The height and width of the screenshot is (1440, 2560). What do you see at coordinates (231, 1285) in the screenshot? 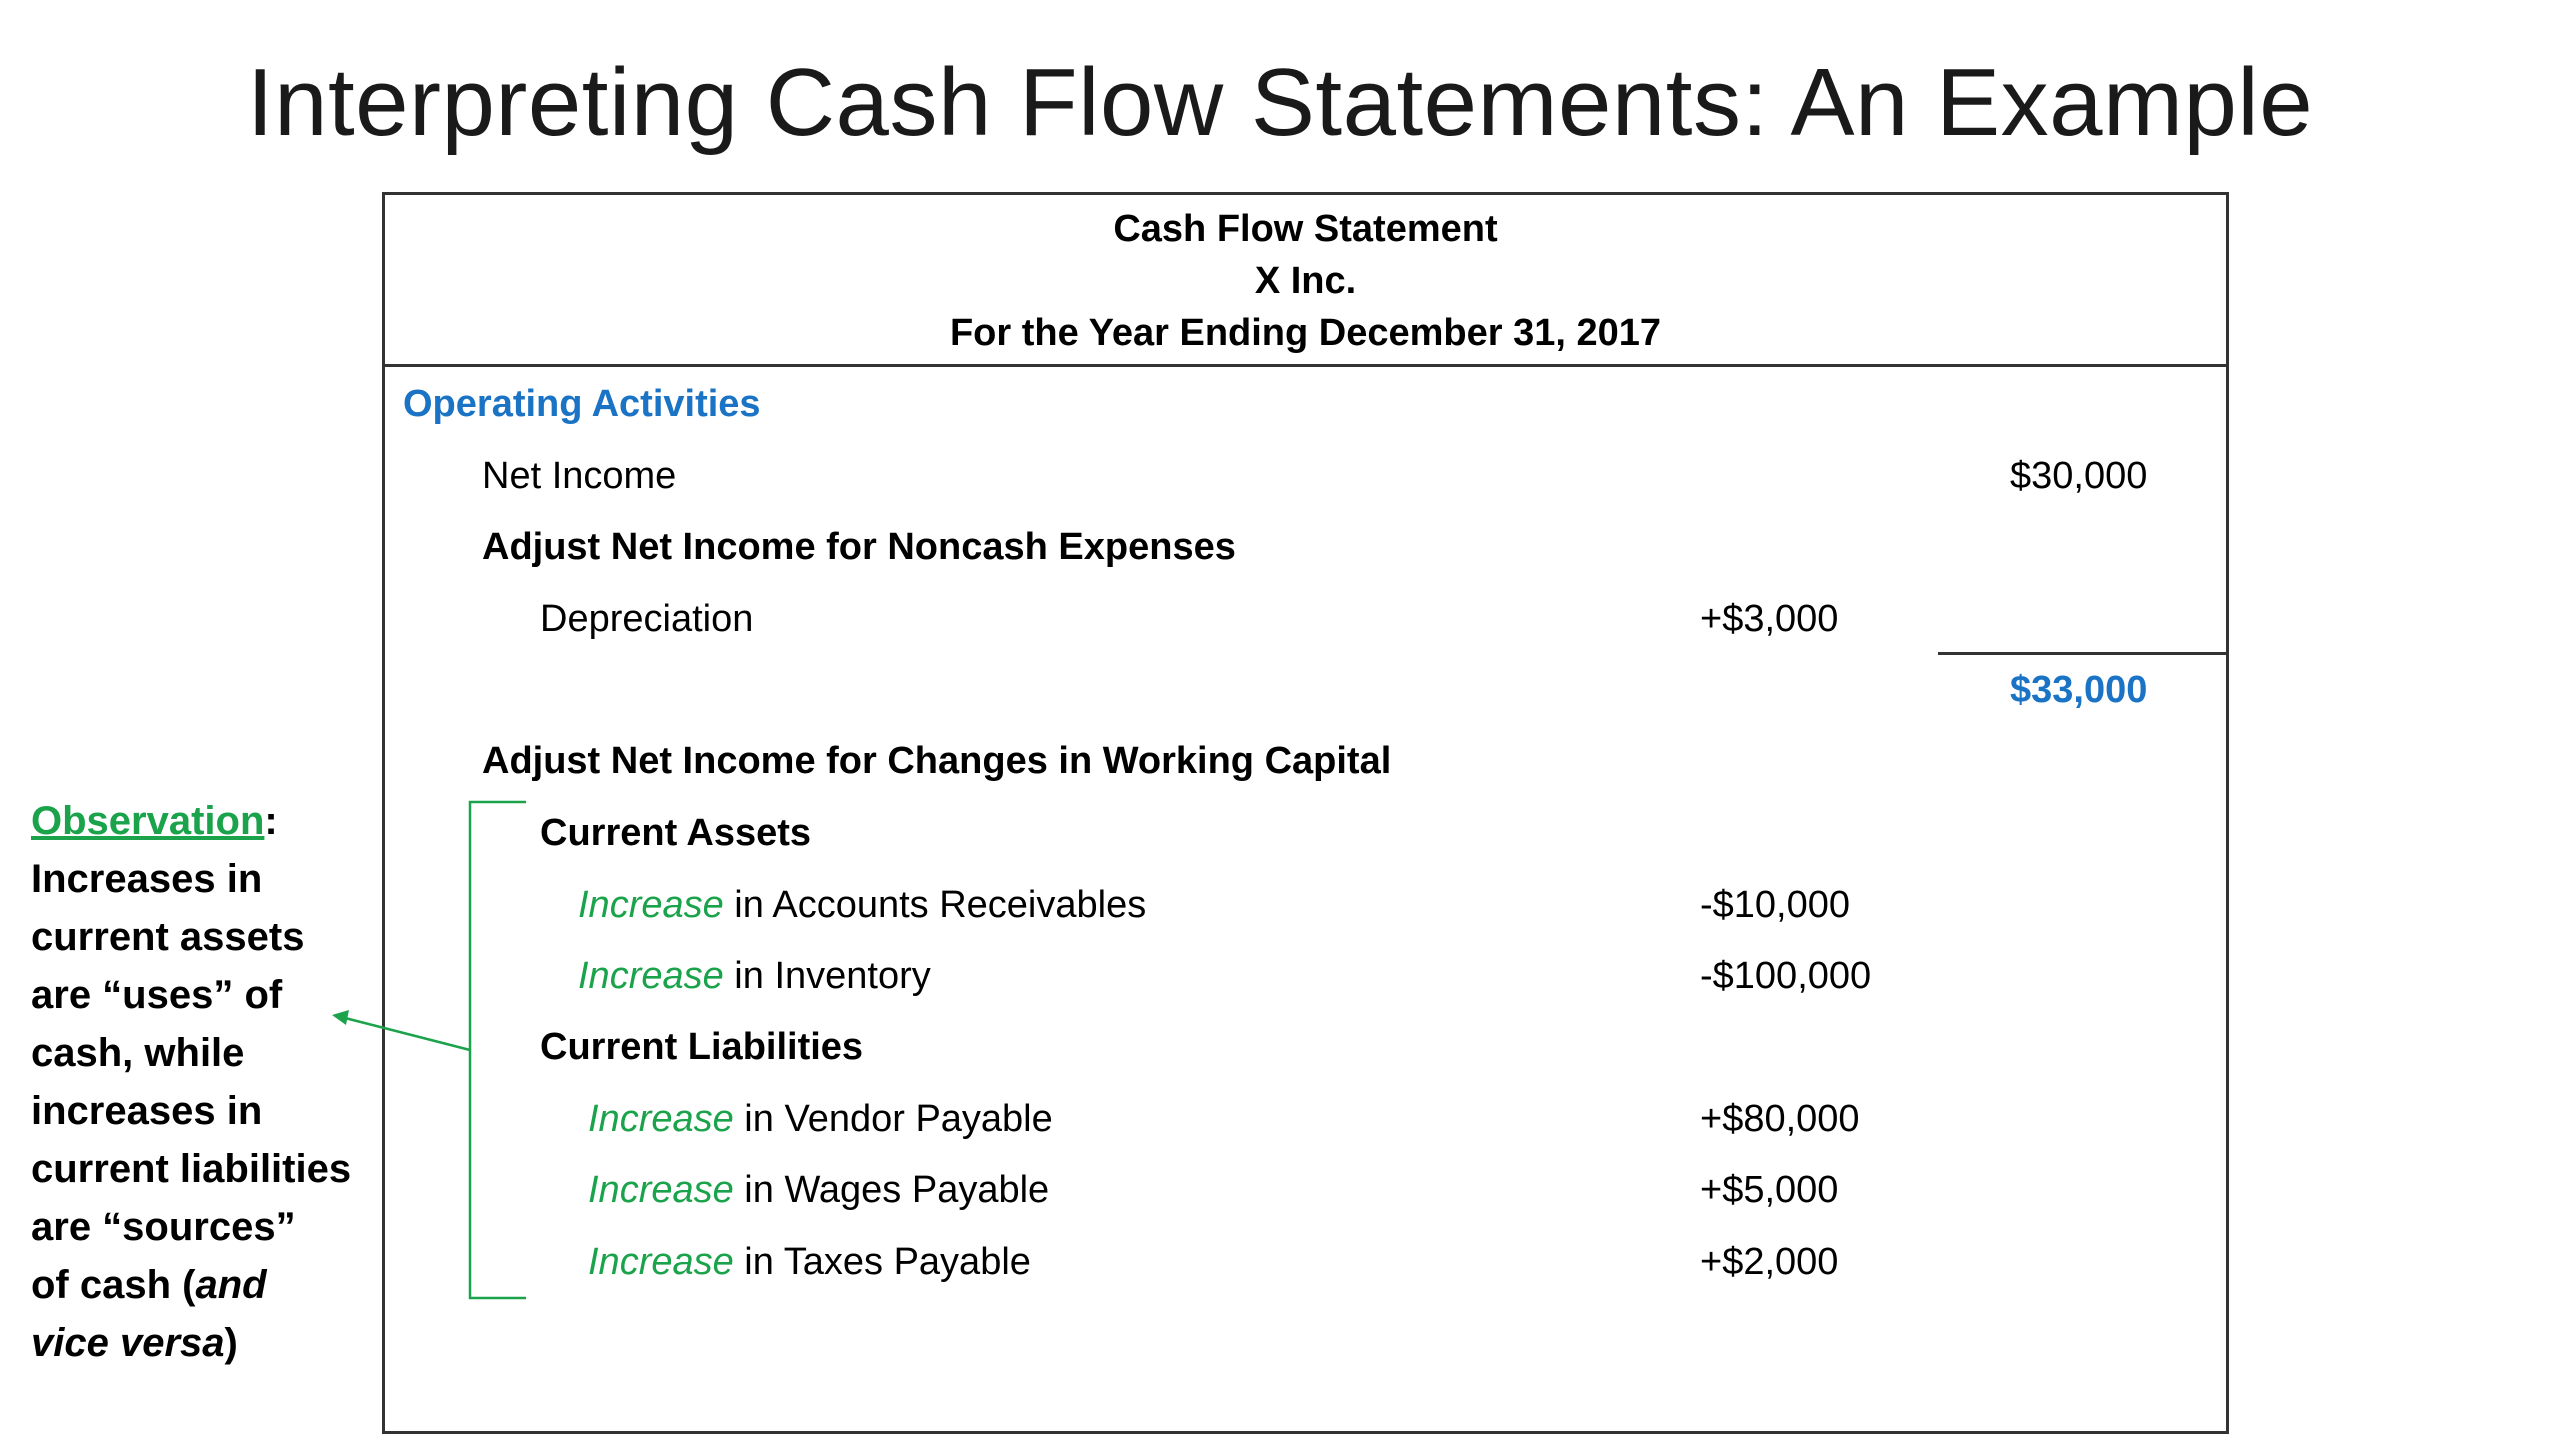
I see `observation-italic: and` at bounding box center [231, 1285].